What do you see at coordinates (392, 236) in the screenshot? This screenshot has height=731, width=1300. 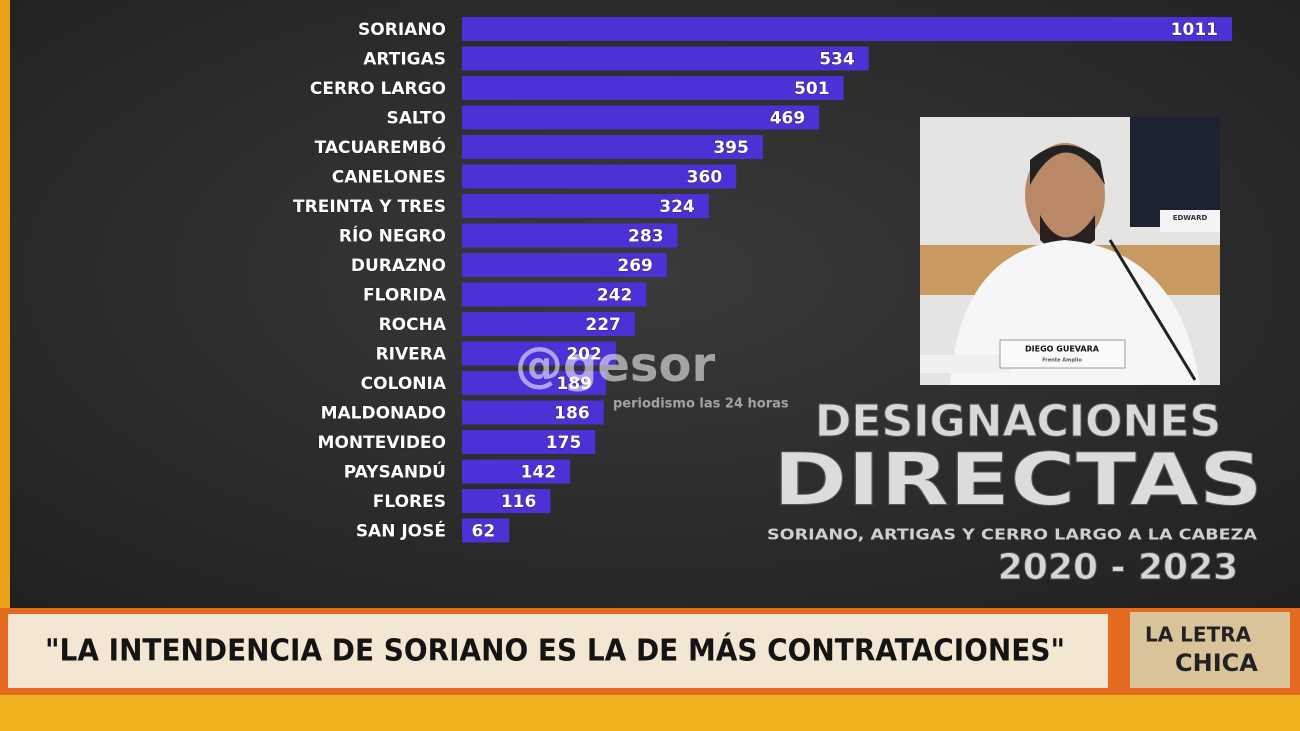 I see `category-label: RÍO NEGRO` at bounding box center [392, 236].